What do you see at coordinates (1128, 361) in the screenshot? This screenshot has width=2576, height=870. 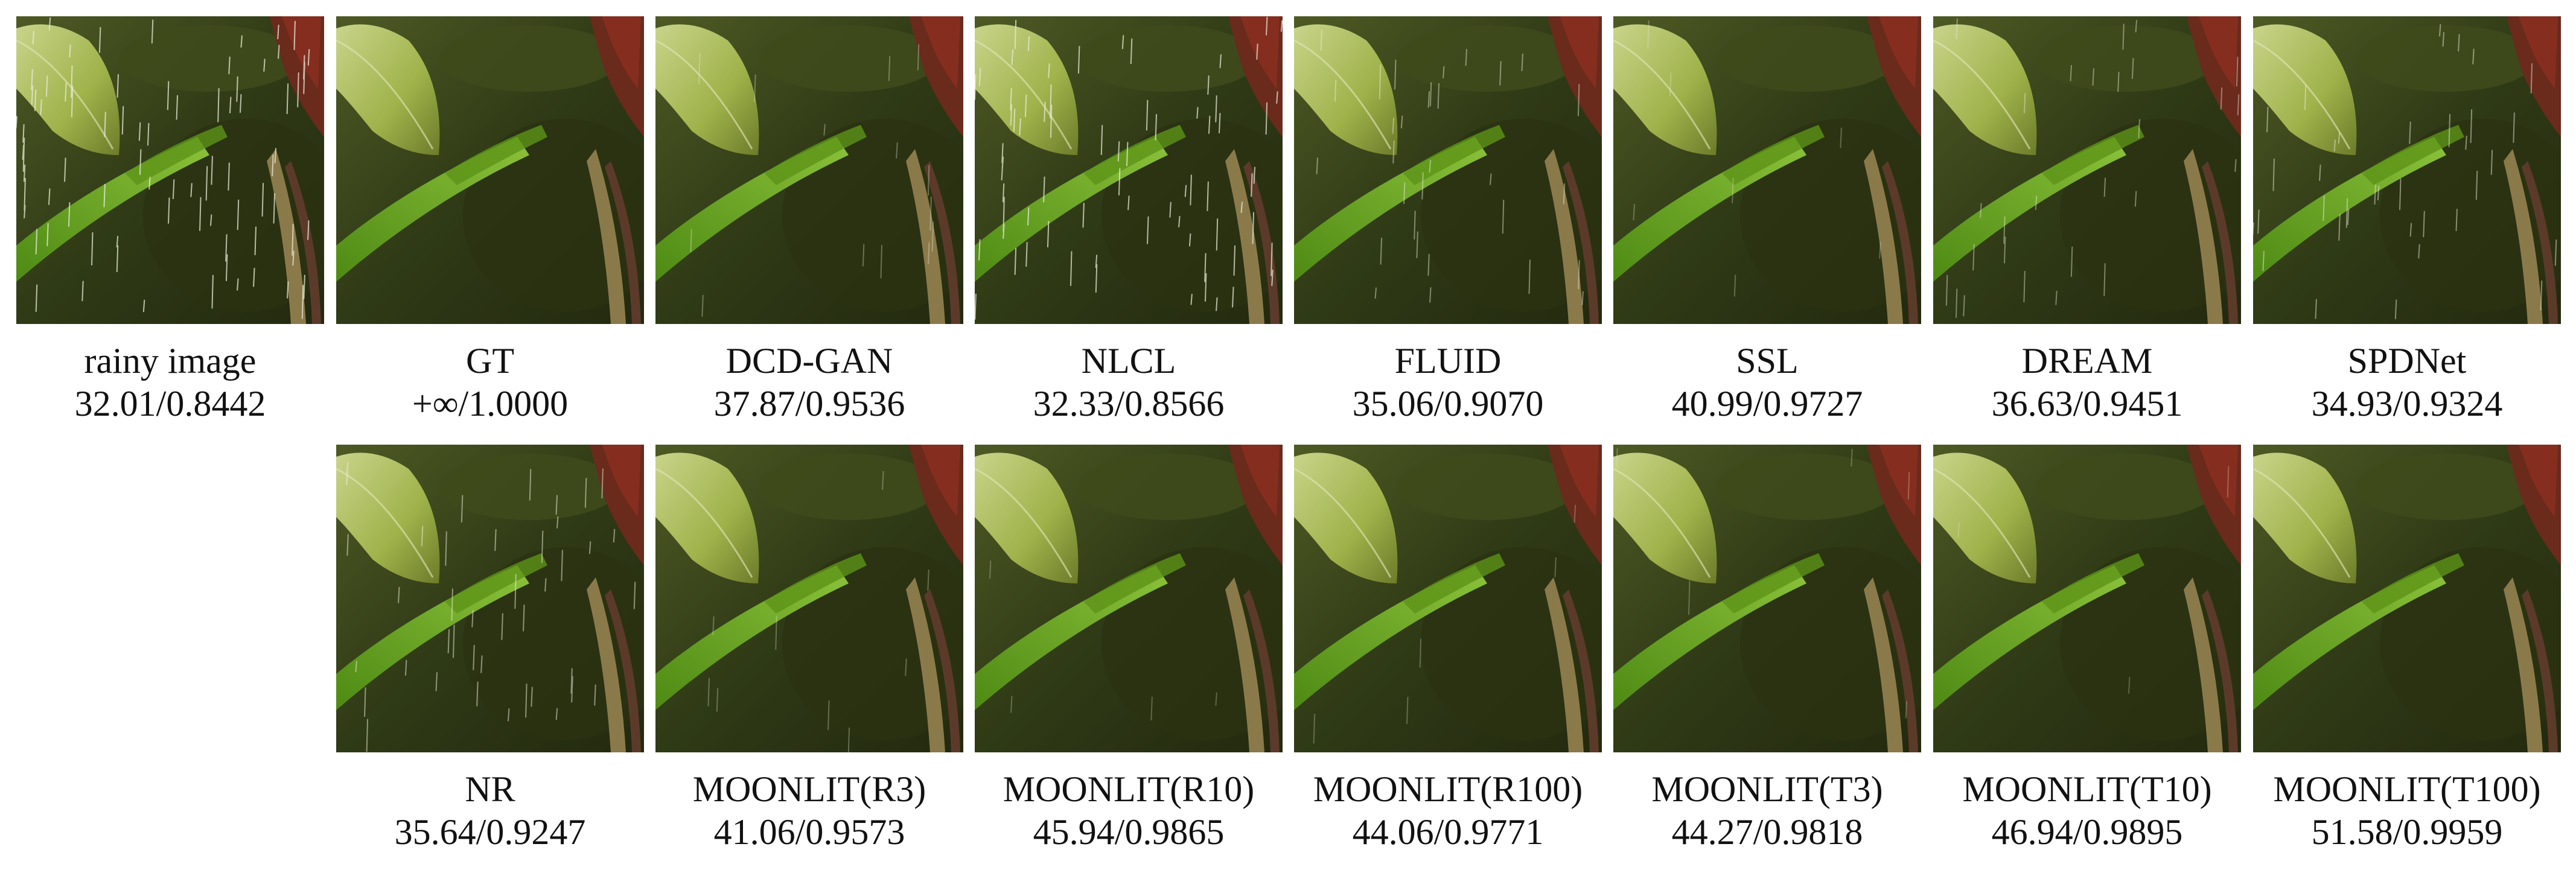 I see `method-name: NLCL` at bounding box center [1128, 361].